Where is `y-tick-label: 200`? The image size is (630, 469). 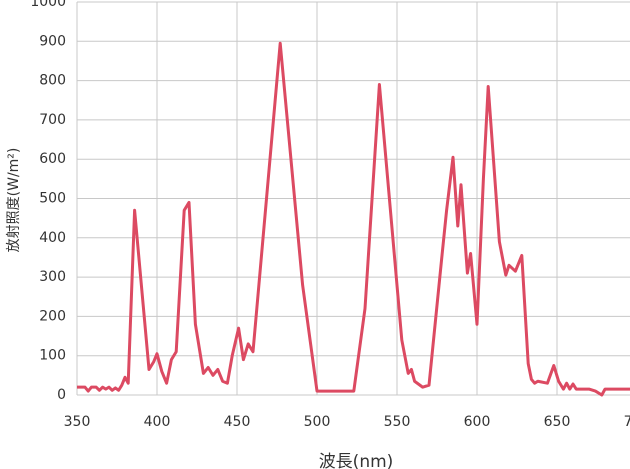
y-tick-label: 200 is located at coordinates (52, 316).